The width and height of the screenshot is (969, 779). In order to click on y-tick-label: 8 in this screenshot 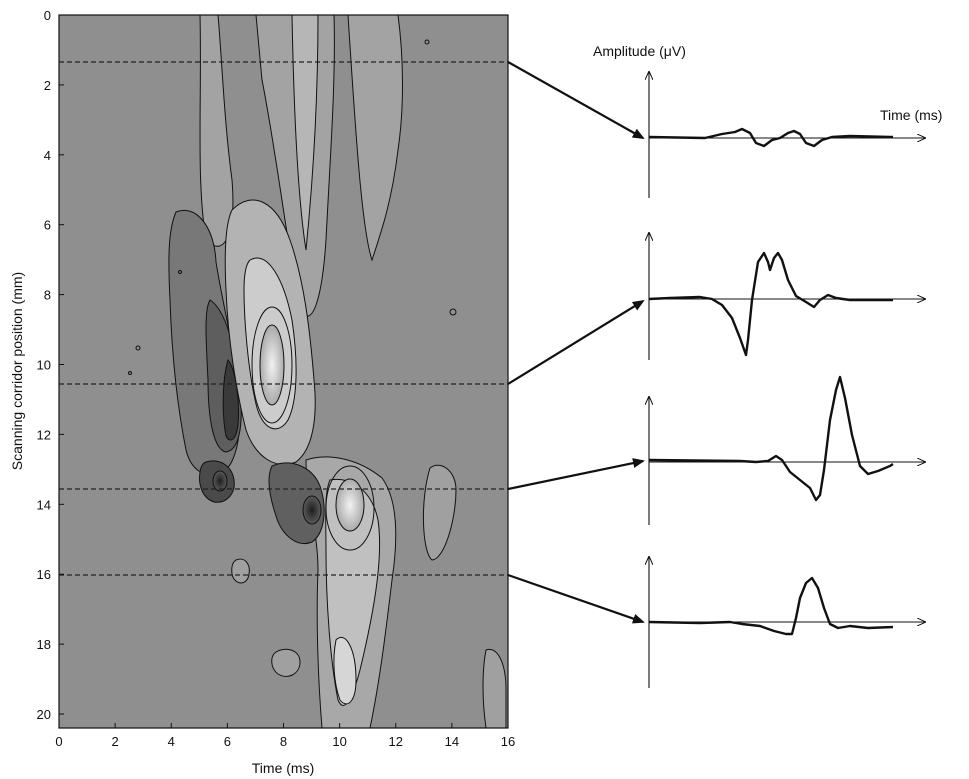, I will do `click(47, 295)`.